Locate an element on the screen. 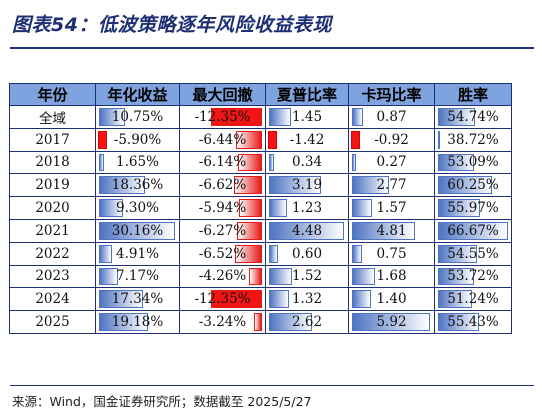  cell-ret: 9.30% is located at coordinates (137, 208).